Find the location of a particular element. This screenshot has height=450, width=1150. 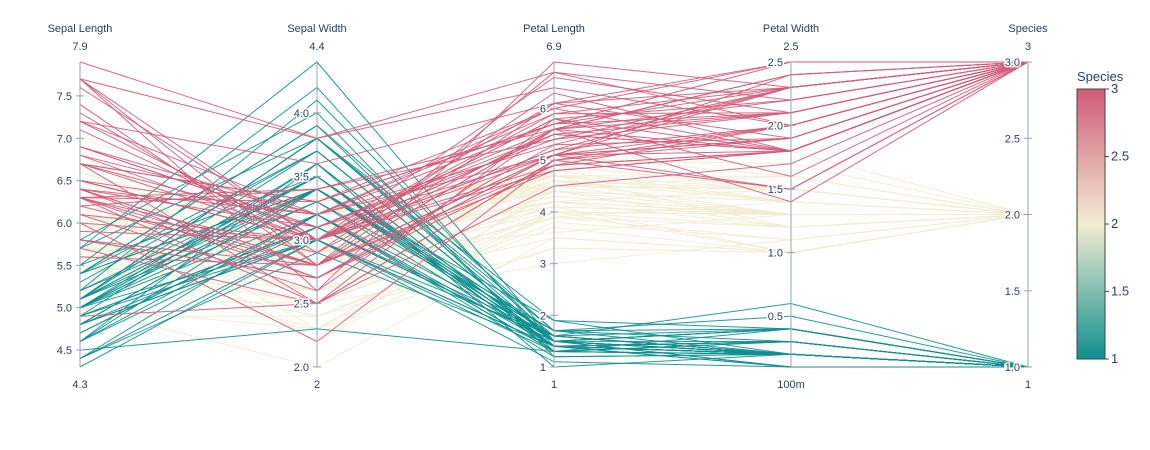

axis-range-max: 2.5 is located at coordinates (790, 47).